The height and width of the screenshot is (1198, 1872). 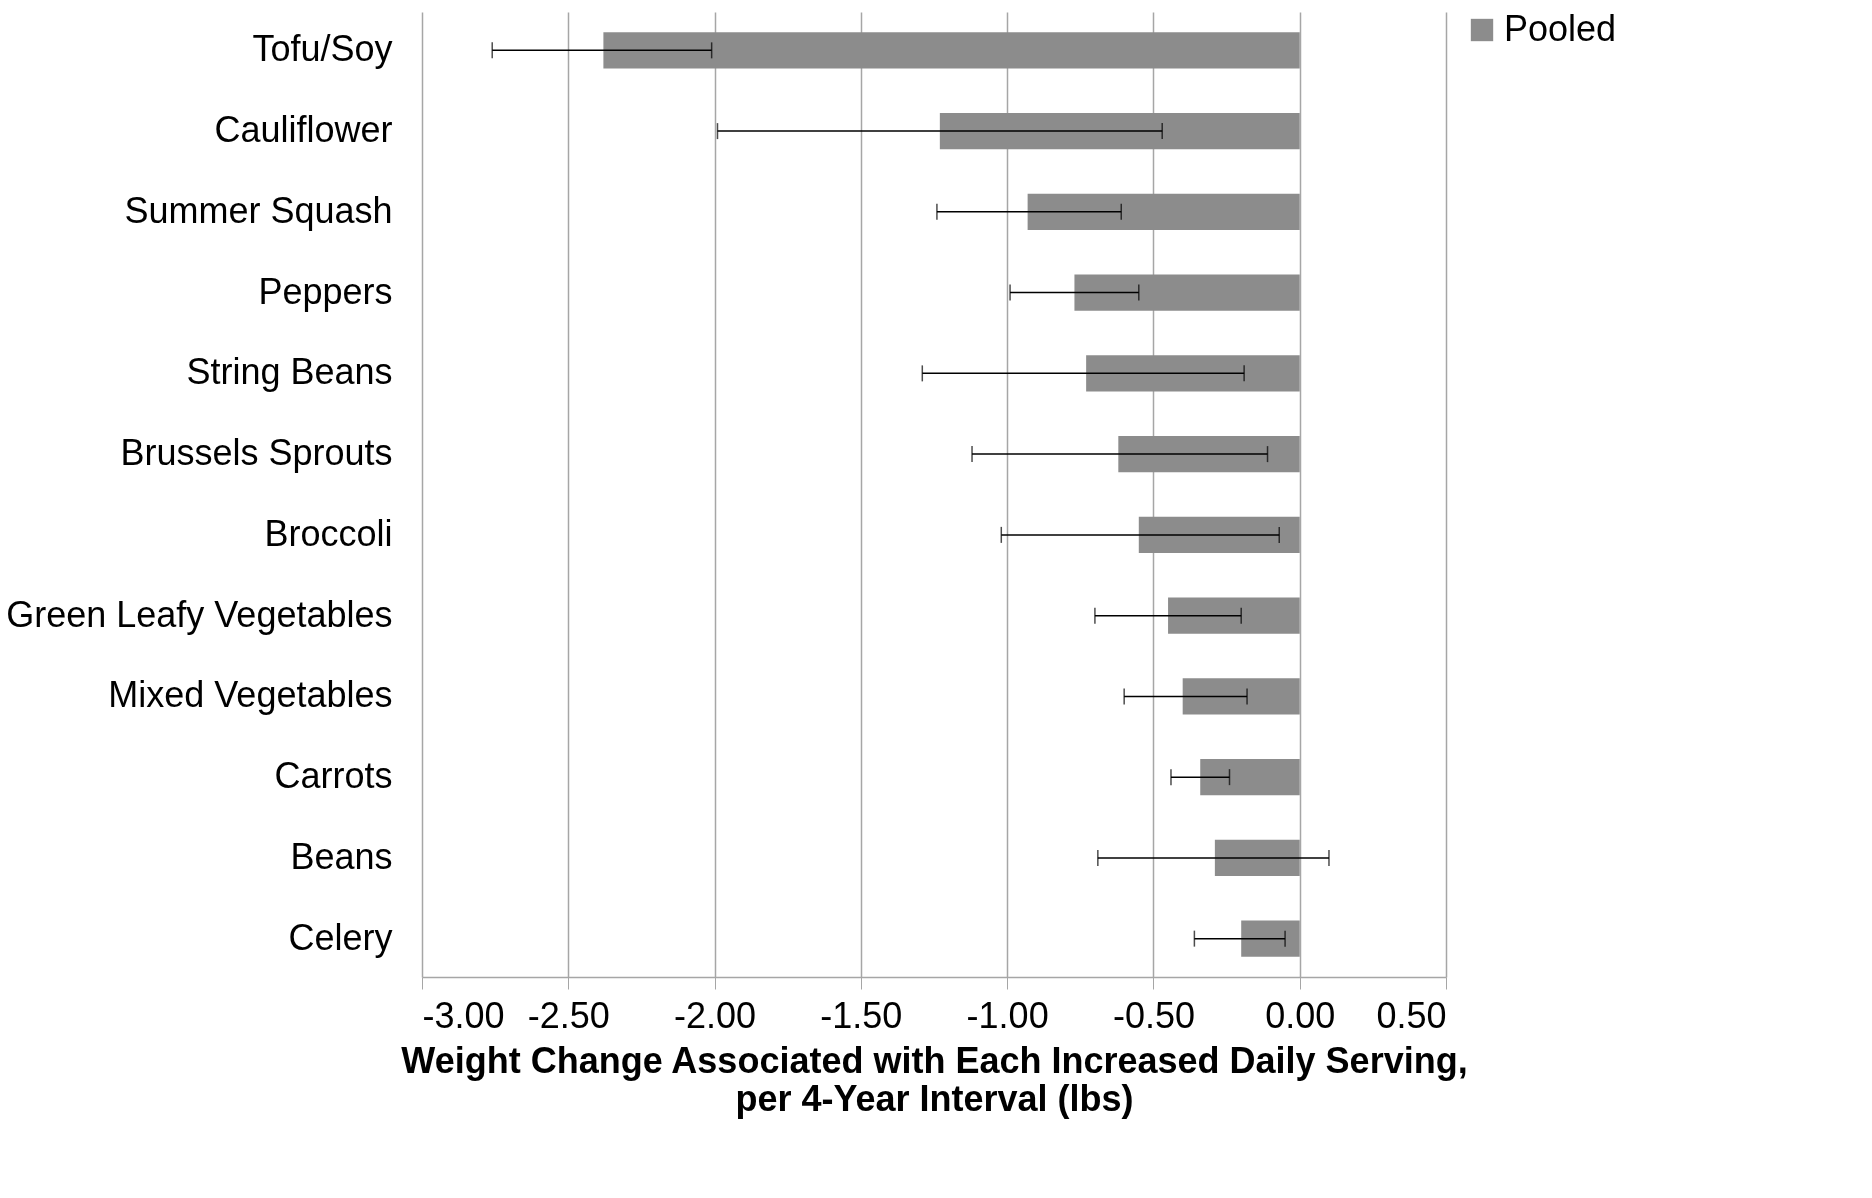 I want to click on x-tick-label: -1.00, so click(x=1007, y=1015).